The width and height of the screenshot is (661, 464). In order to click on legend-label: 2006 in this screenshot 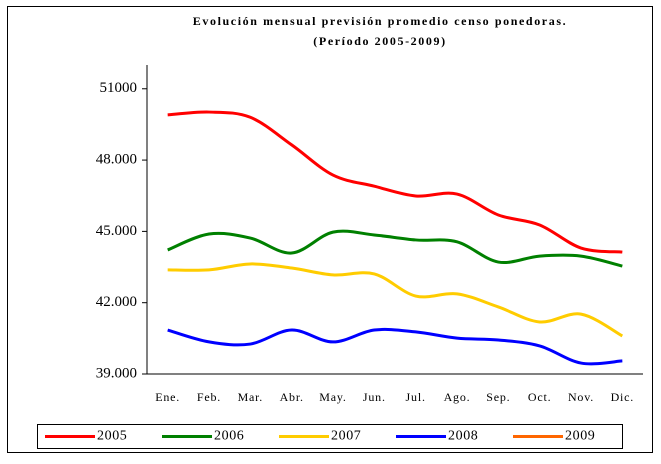, I will do `click(229, 436)`.